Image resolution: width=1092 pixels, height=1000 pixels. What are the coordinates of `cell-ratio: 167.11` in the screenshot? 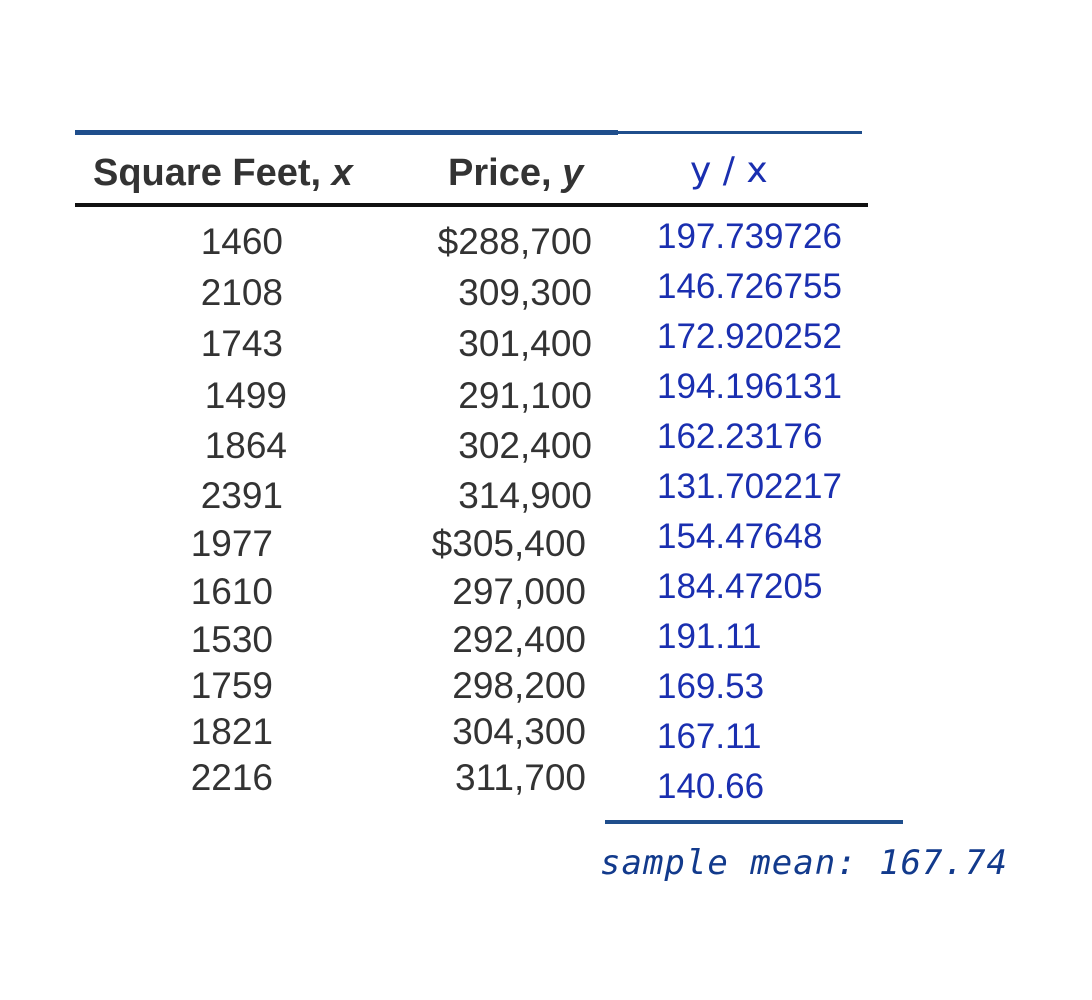 It's located at (709, 736).